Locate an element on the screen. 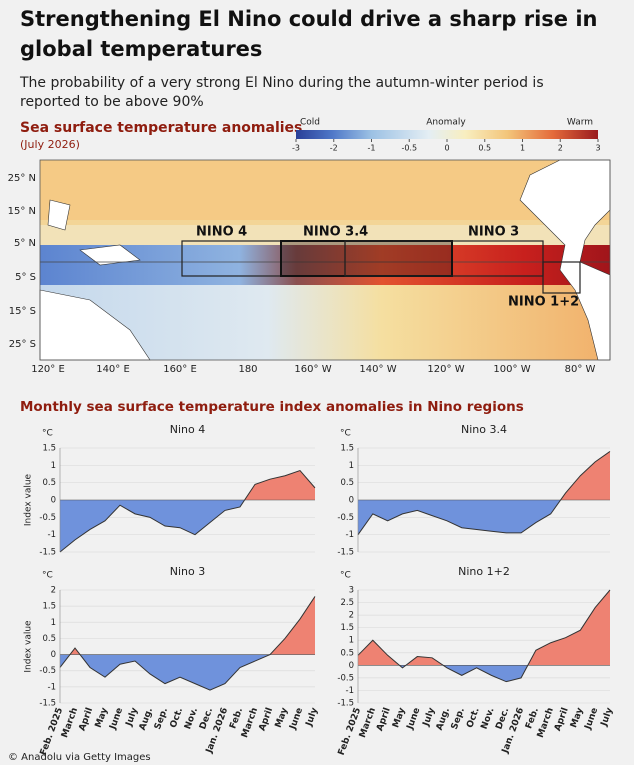 The image size is (634, 765). lon-label: 120° W is located at coordinates (445, 369).